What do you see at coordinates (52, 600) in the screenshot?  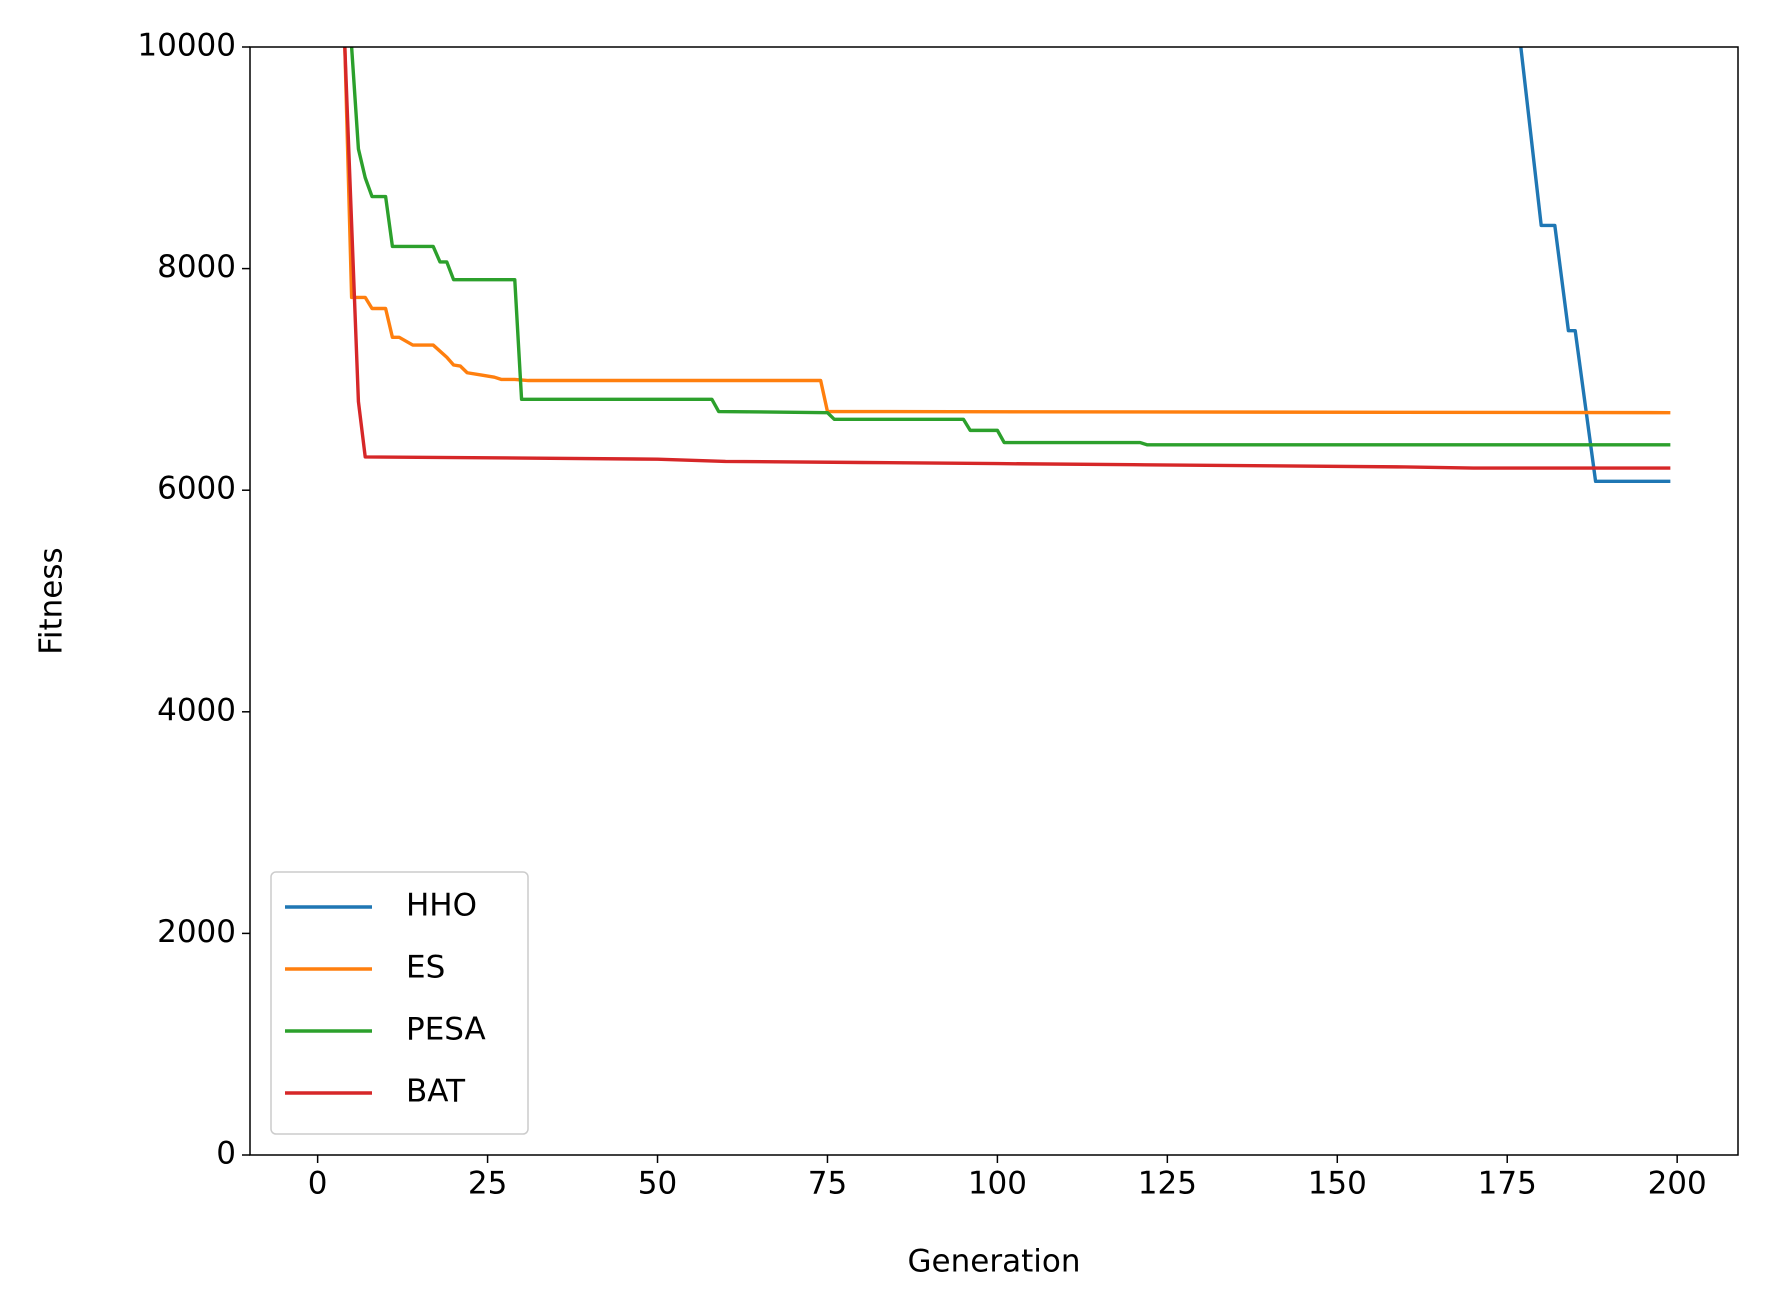 I see `y-axis-label: Fitness` at bounding box center [52, 600].